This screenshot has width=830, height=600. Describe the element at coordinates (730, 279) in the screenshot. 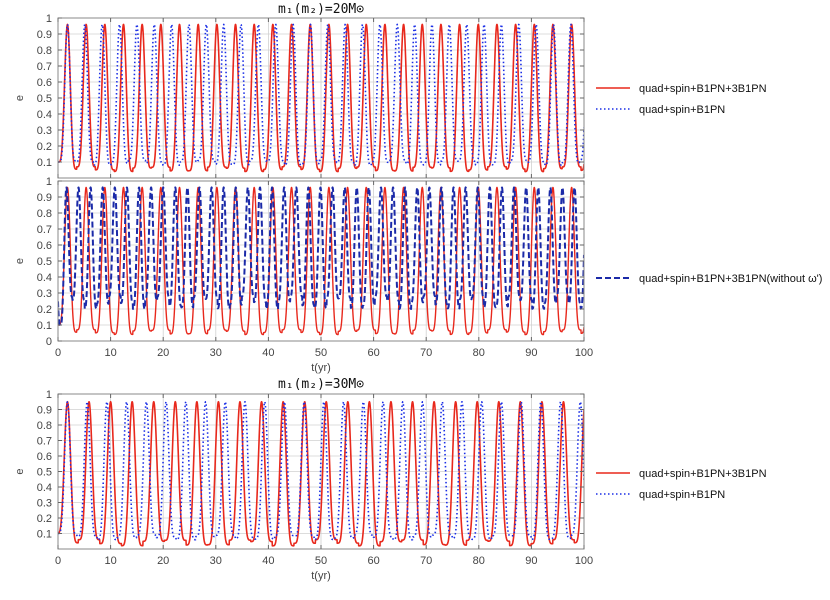

I see `legend-label: quad+spin+B1PN+3B1PN(without ω')` at that location.